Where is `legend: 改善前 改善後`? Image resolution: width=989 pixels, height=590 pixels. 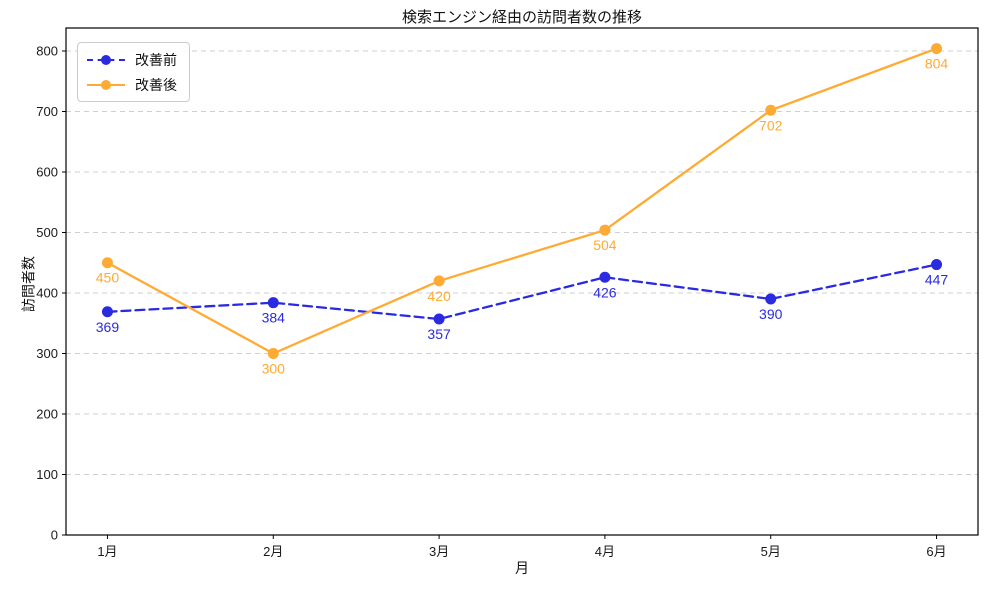 legend: 改善前 改善後 is located at coordinates (133, 72).